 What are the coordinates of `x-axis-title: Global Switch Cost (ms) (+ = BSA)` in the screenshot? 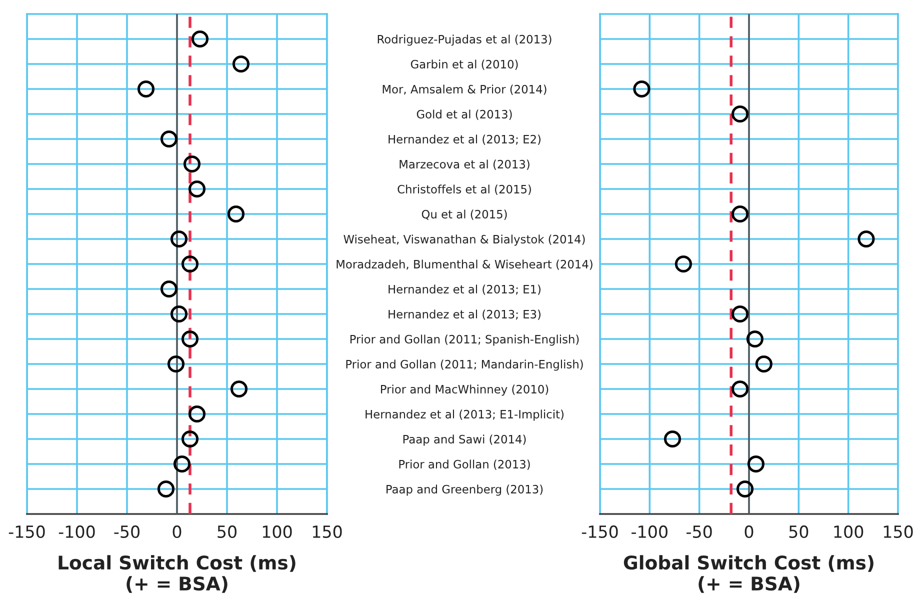 It's located at (749, 574).